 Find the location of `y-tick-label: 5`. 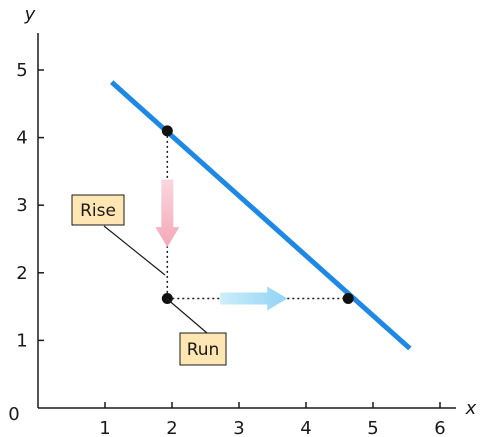

y-tick-label: 5 is located at coordinates (21, 70).